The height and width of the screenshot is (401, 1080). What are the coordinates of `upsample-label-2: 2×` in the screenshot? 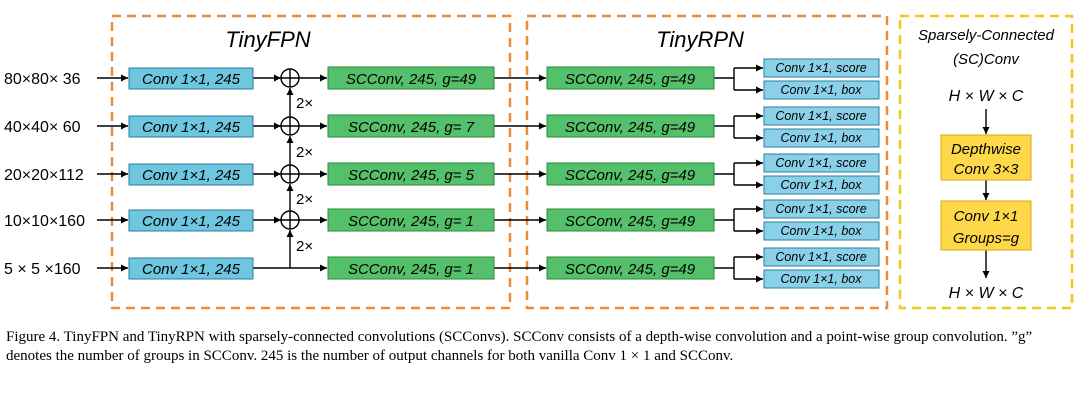 It's located at (304, 152).